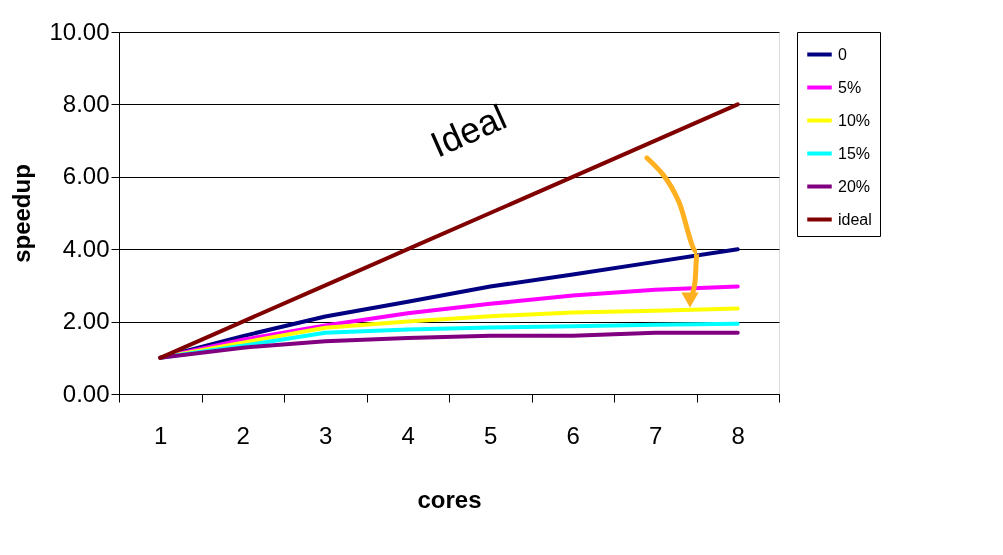 The height and width of the screenshot is (555, 1003). What do you see at coordinates (86, 176) in the screenshot?
I see `y-tick-label: 6.00` at bounding box center [86, 176].